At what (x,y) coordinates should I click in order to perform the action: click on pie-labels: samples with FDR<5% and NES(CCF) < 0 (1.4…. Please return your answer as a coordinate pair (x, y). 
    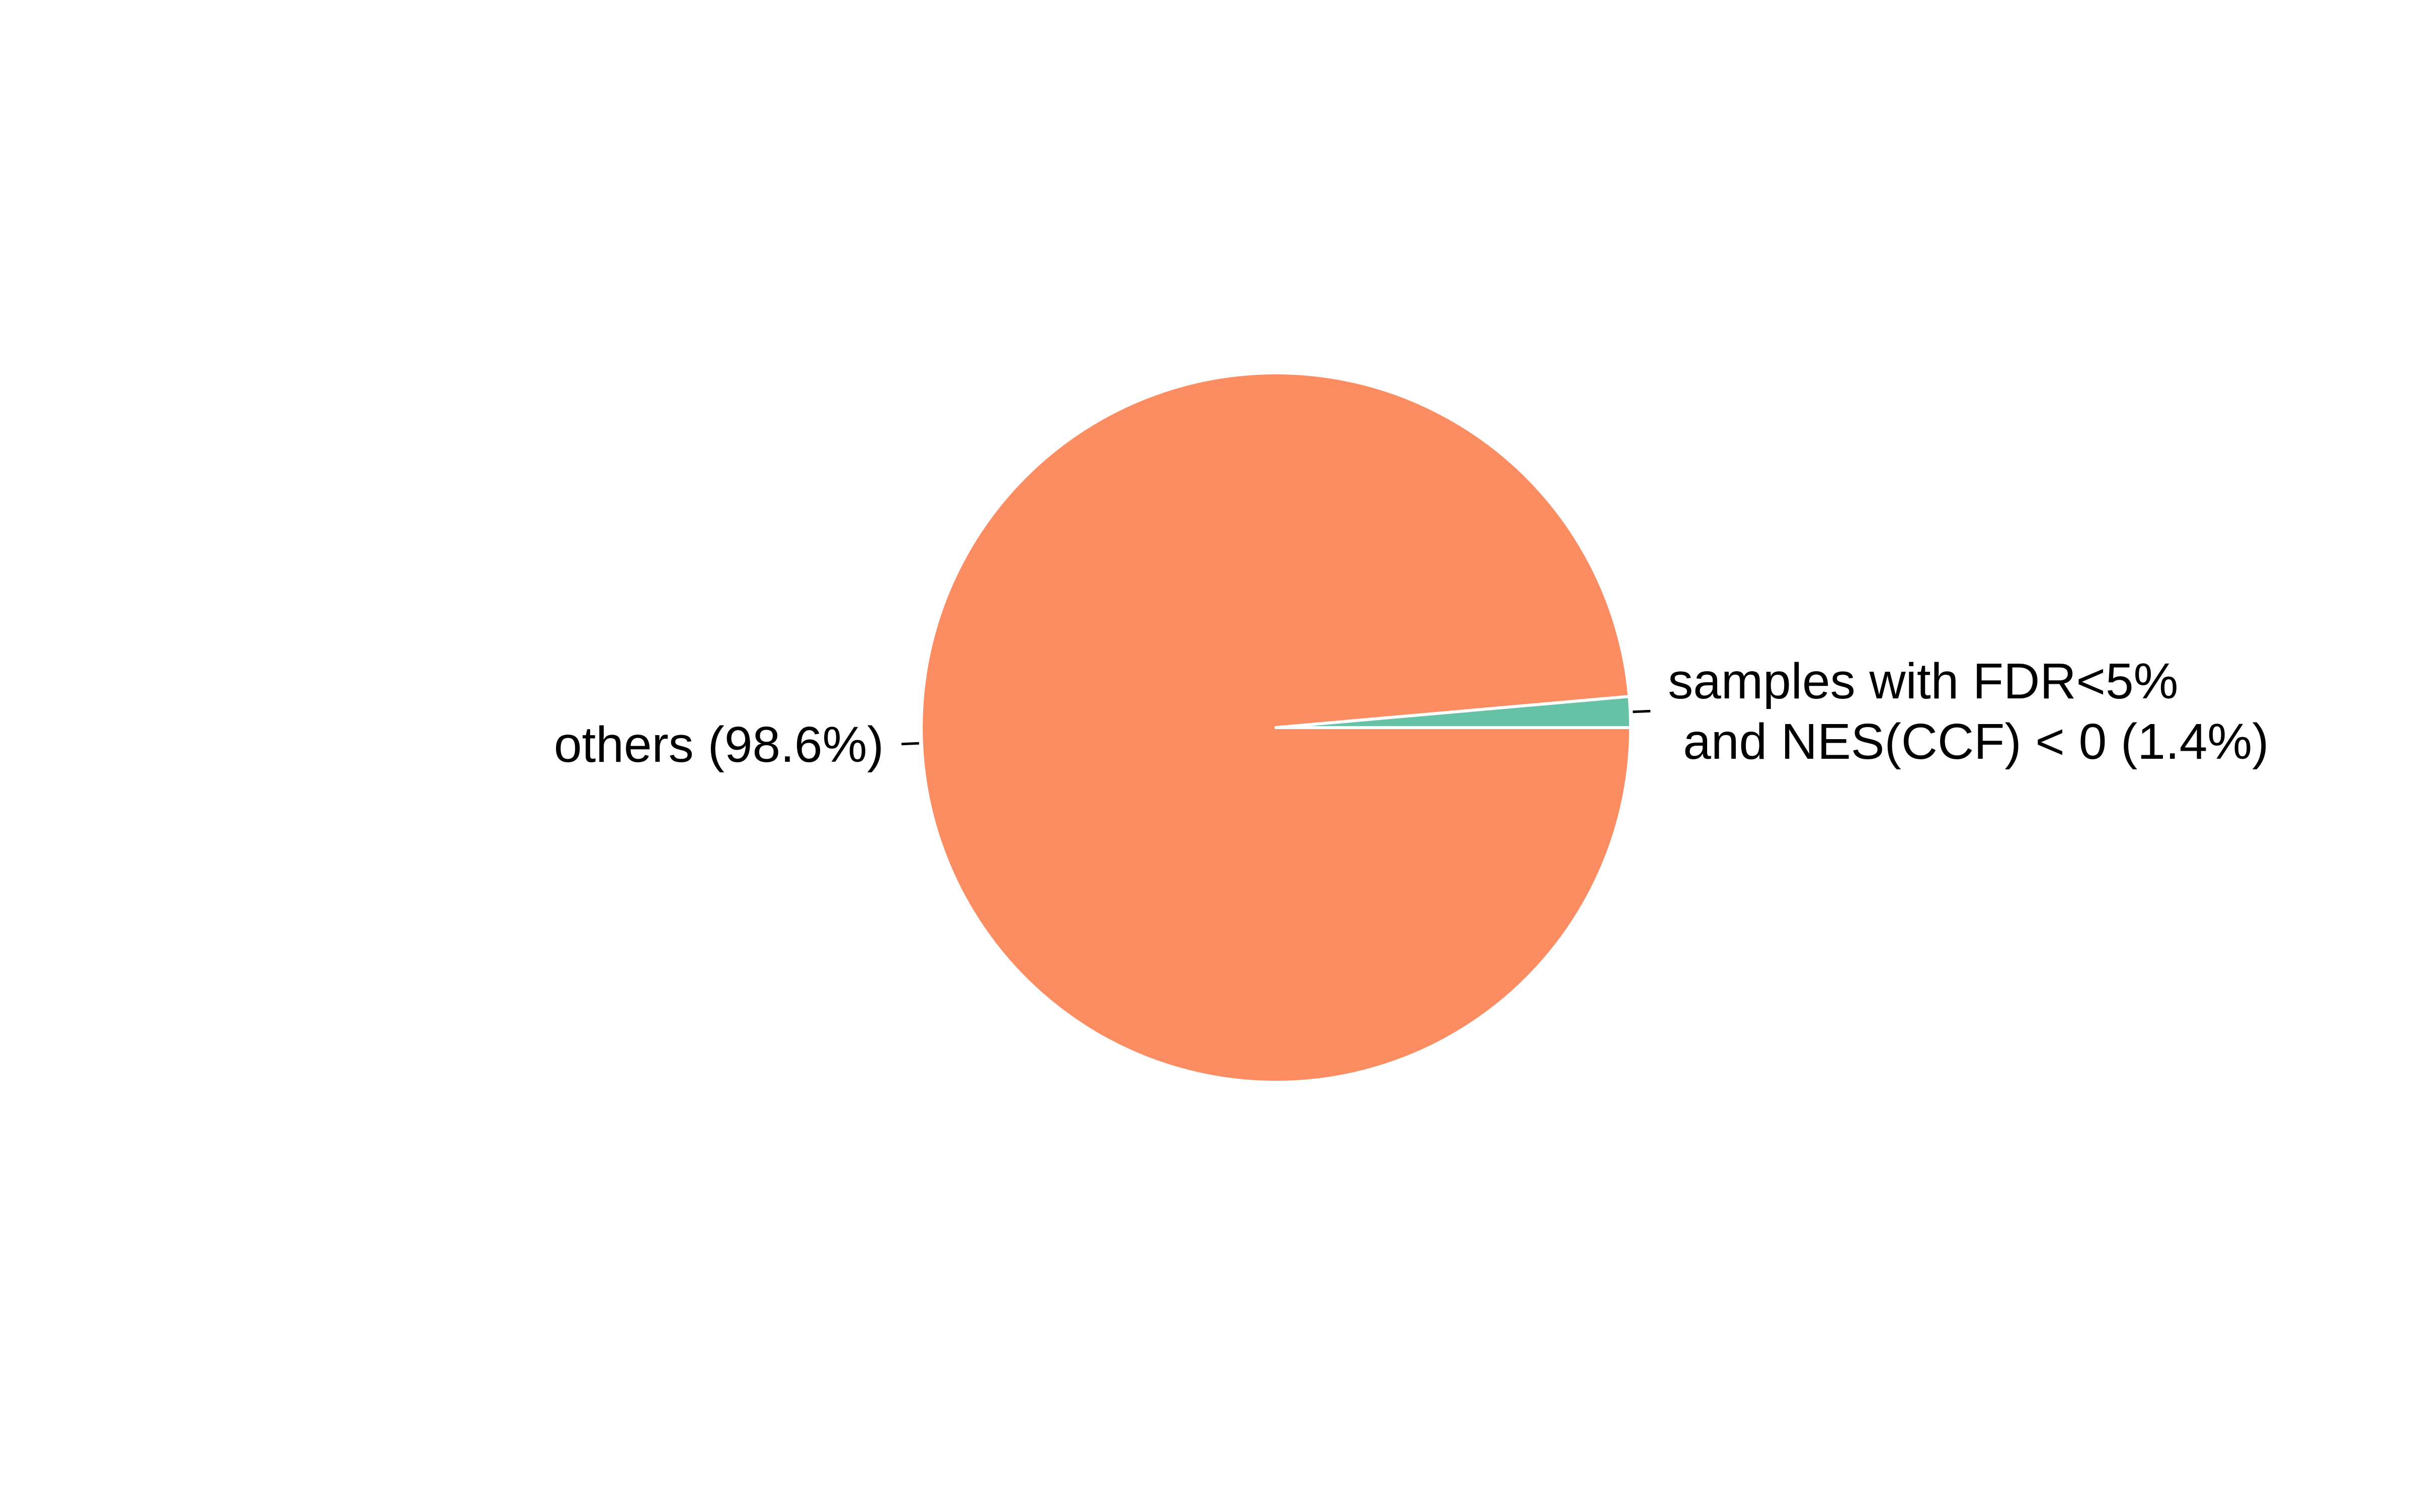
    Looking at the image, I should click on (1411, 713).